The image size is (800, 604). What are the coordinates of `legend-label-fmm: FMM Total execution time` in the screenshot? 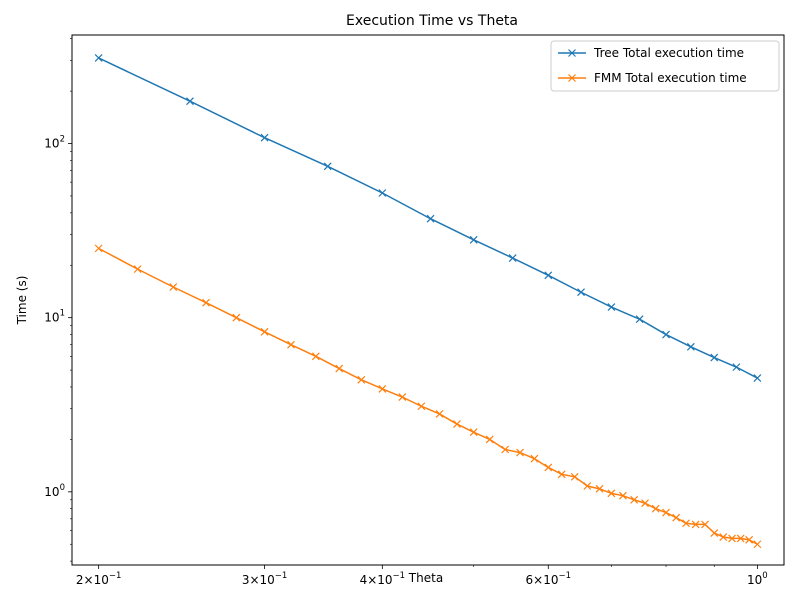 It's located at (670, 78).